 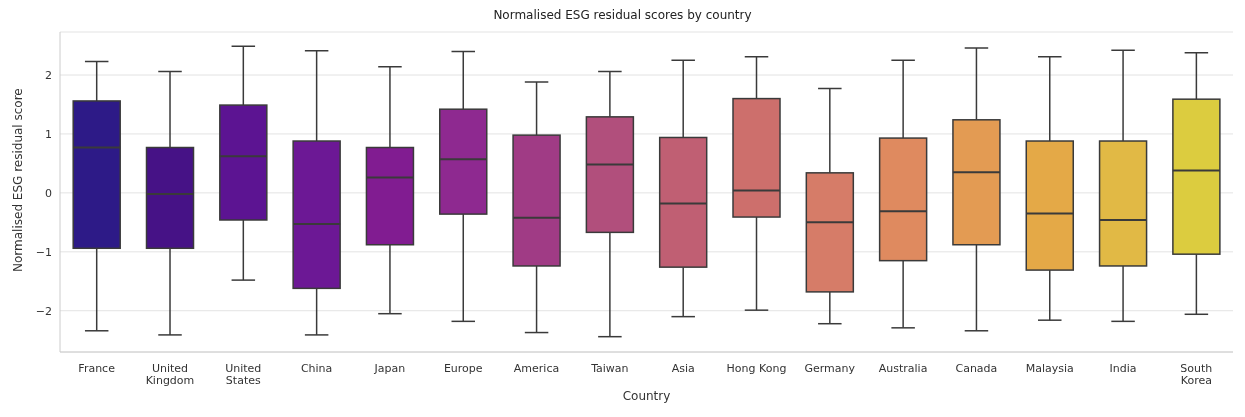 What do you see at coordinates (536, 368) in the screenshot?
I see `x-tick-label: America` at bounding box center [536, 368].